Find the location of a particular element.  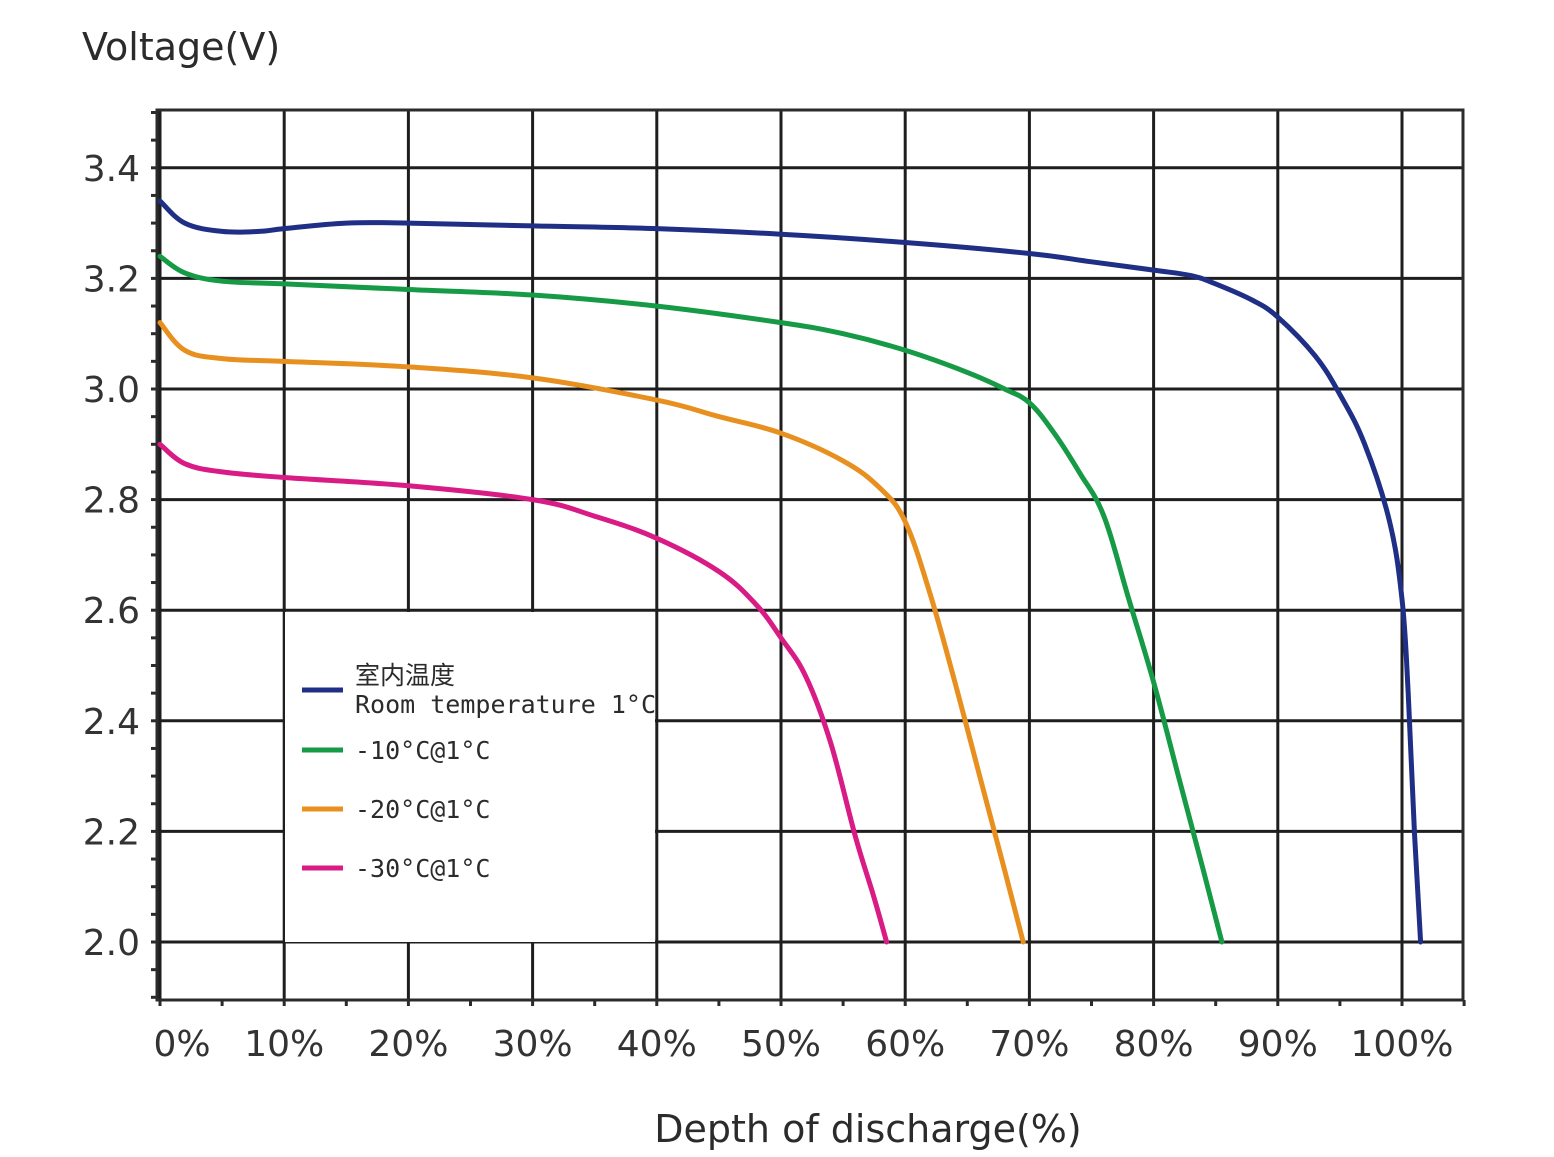

y-tick-label: 2.6 is located at coordinates (111, 611).